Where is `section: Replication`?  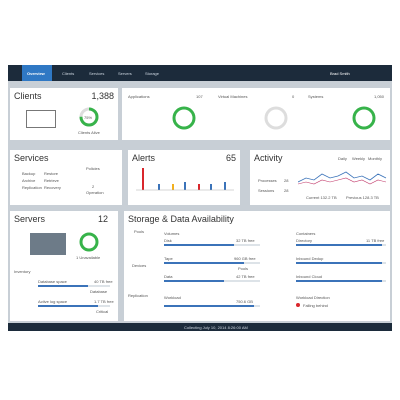
section: Replication is located at coordinates (138, 295).